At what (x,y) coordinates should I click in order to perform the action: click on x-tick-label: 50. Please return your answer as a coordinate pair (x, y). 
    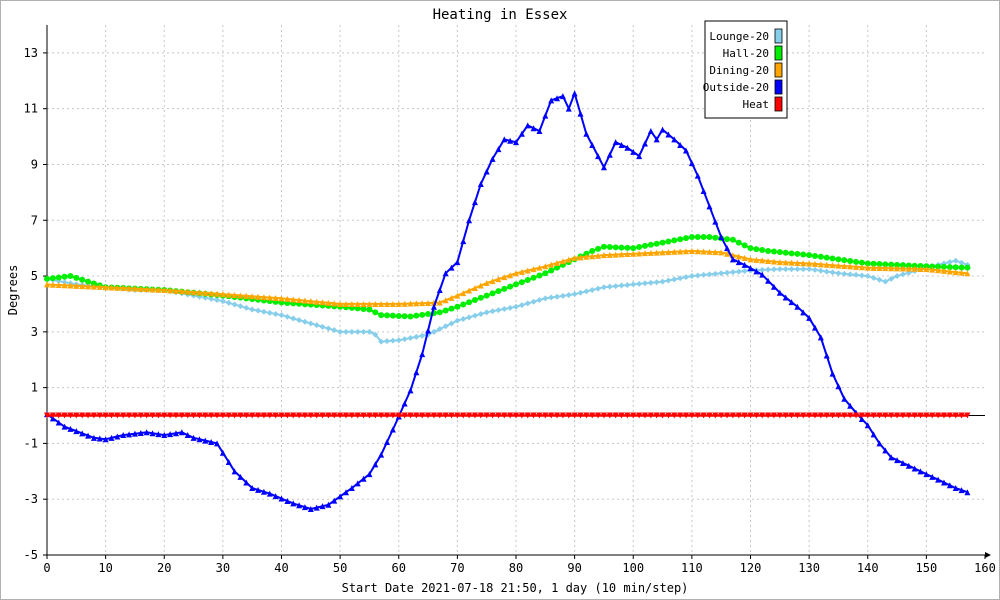
    Looking at the image, I should click on (340, 568).